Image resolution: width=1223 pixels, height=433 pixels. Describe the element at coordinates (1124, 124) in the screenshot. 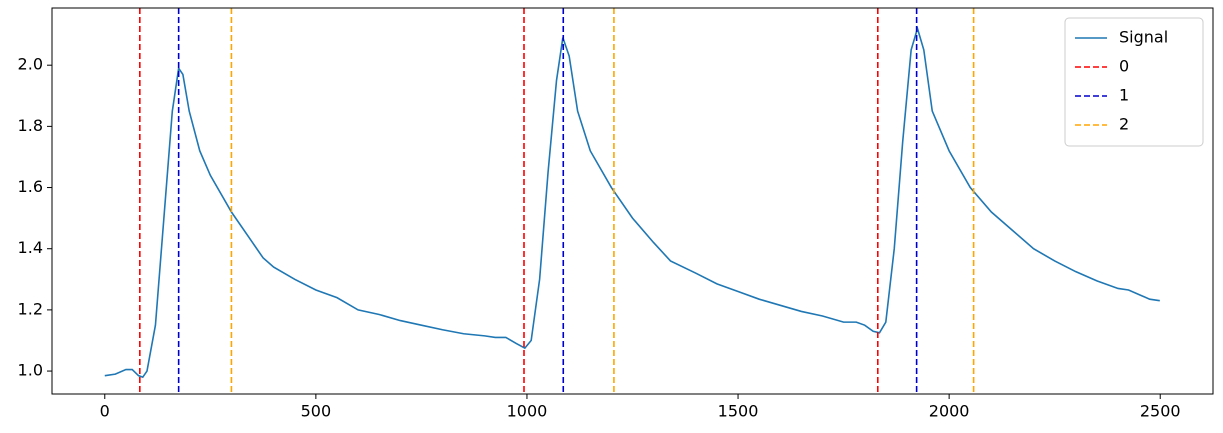

I see `legend-label: 2` at that location.